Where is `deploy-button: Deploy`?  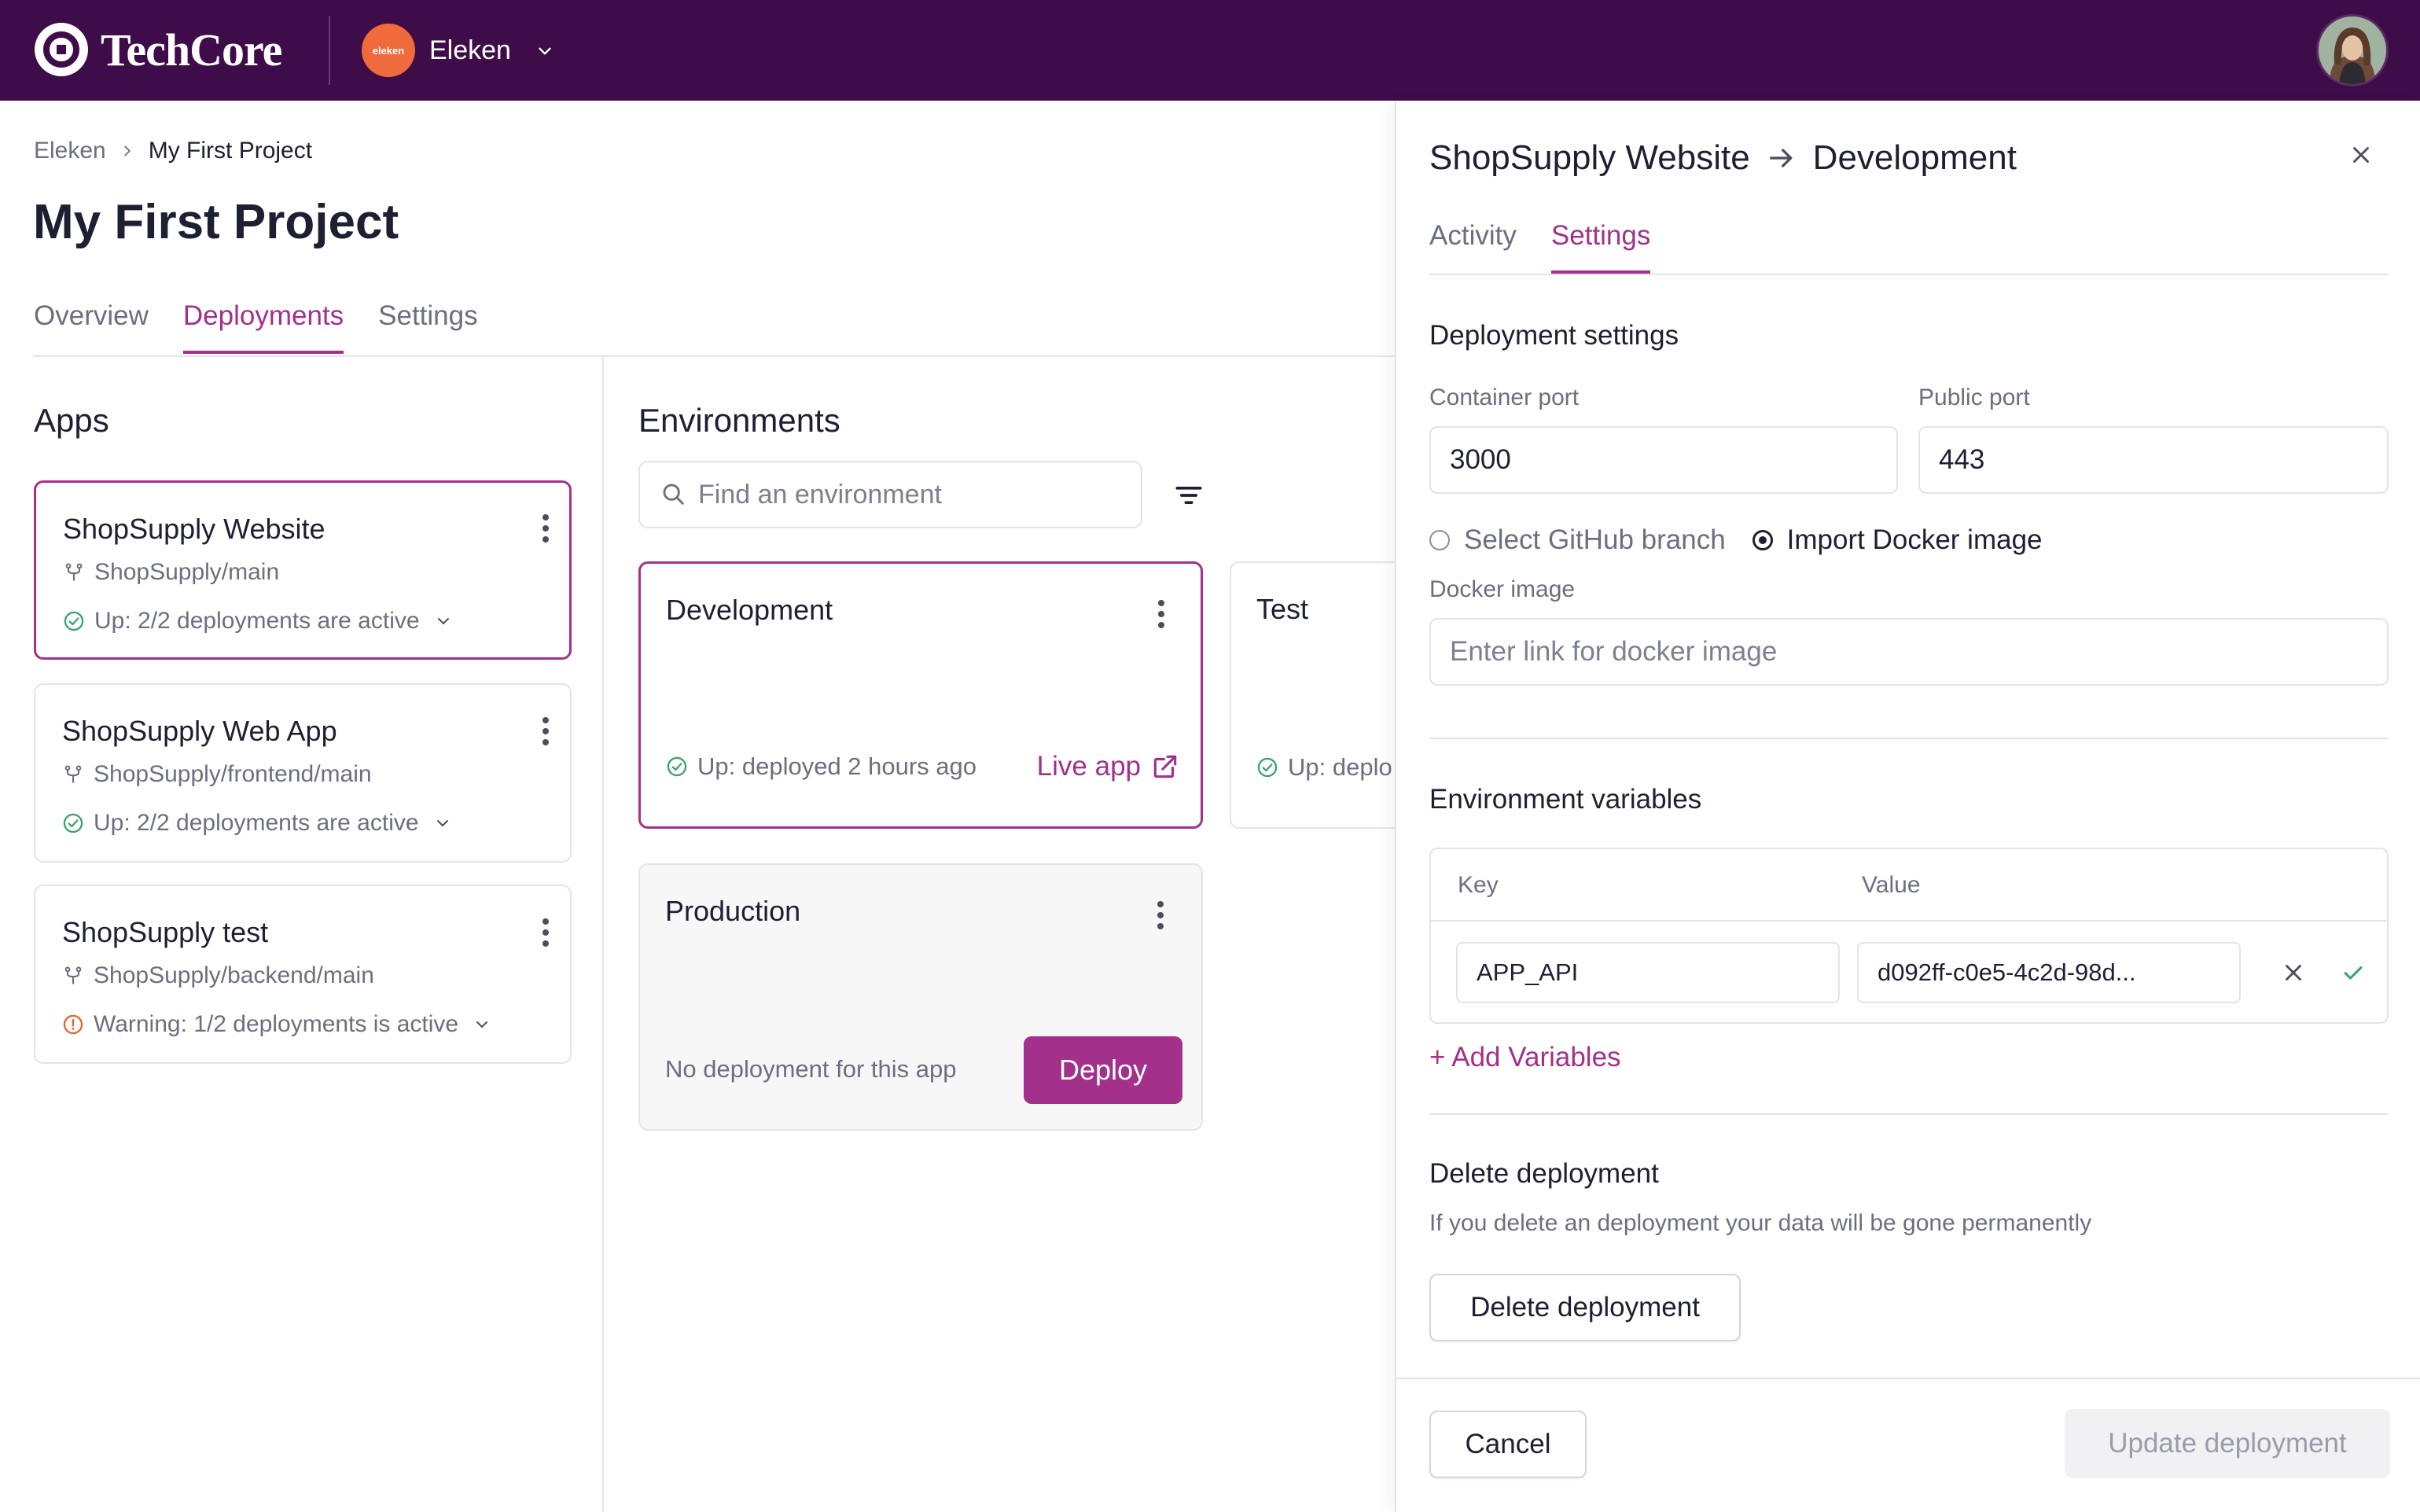 deploy-button: Deploy is located at coordinates (1103, 1070).